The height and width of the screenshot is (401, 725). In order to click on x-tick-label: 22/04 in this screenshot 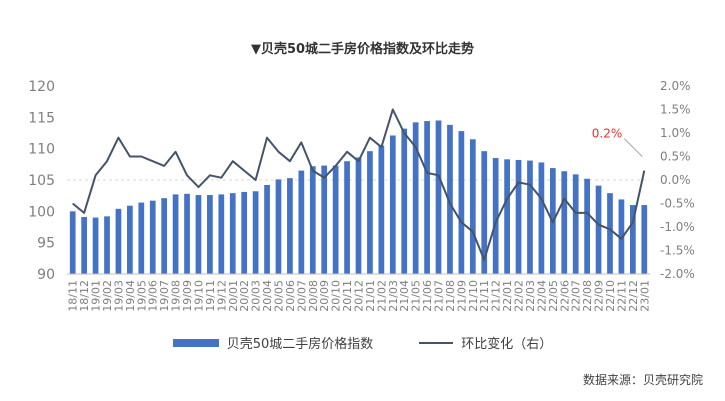, I will do `click(541, 296)`.